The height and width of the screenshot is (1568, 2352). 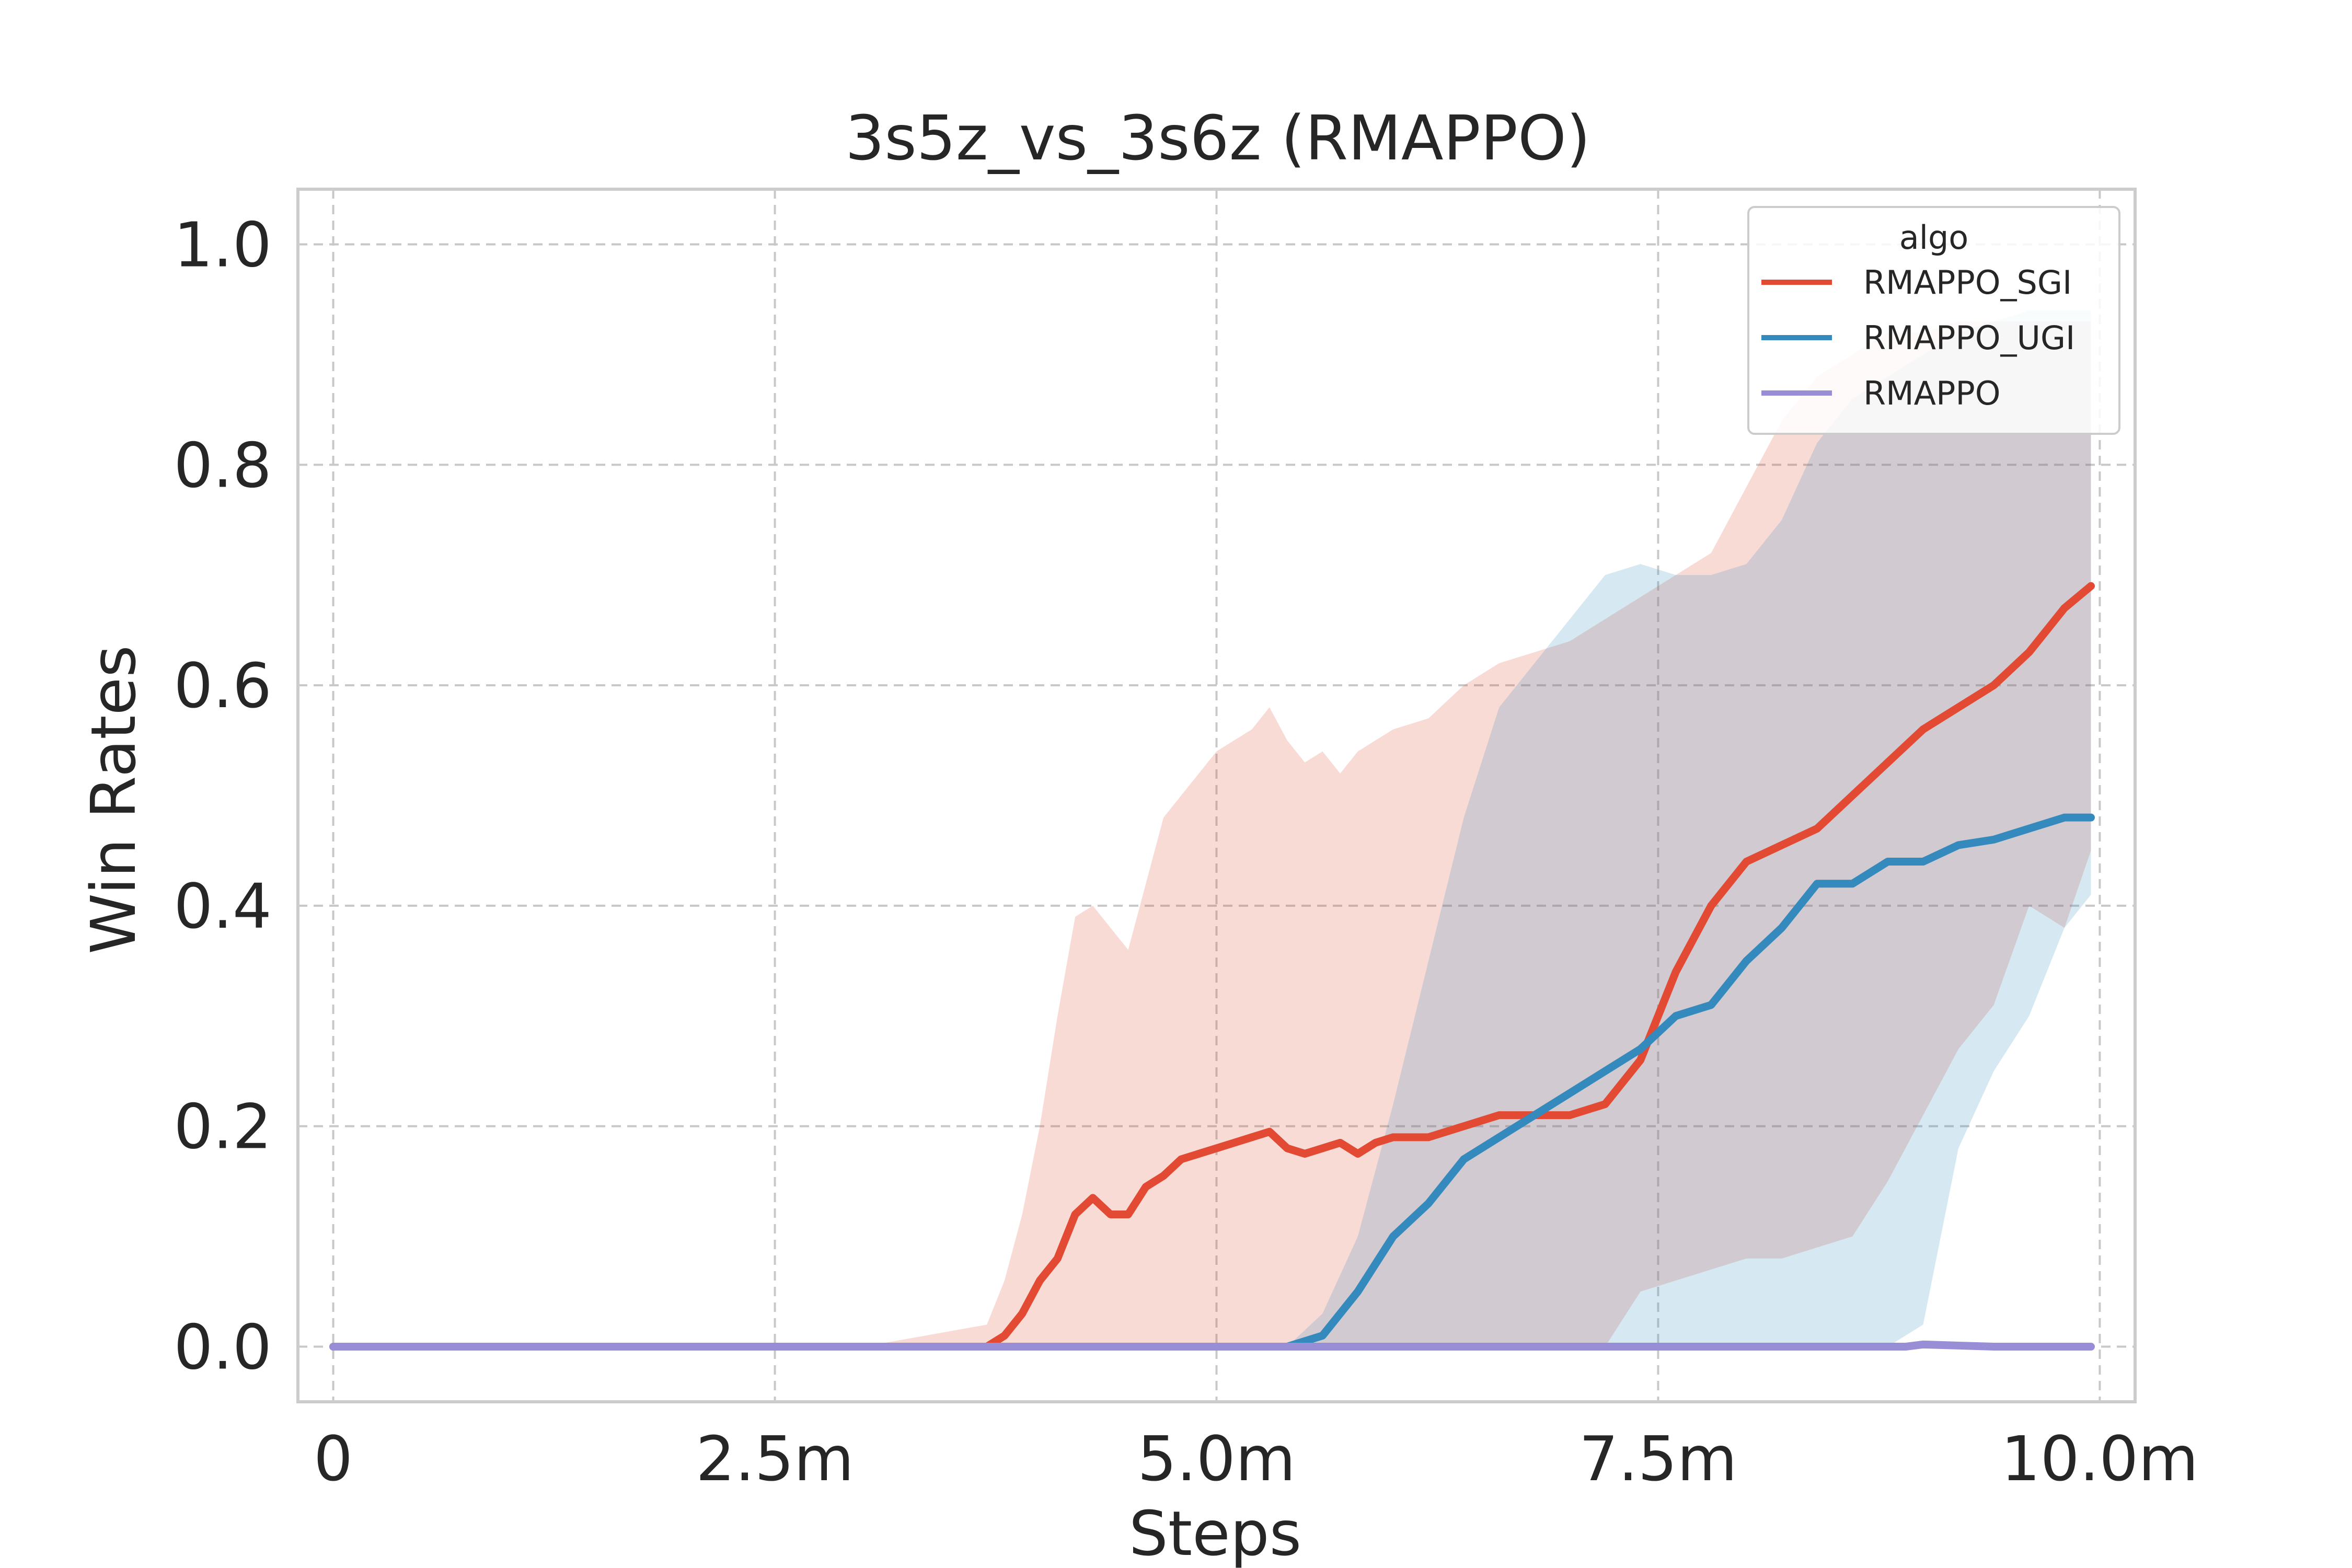 What do you see at coordinates (223, 1127) in the screenshot?
I see `y-tick-label: 0.2` at bounding box center [223, 1127].